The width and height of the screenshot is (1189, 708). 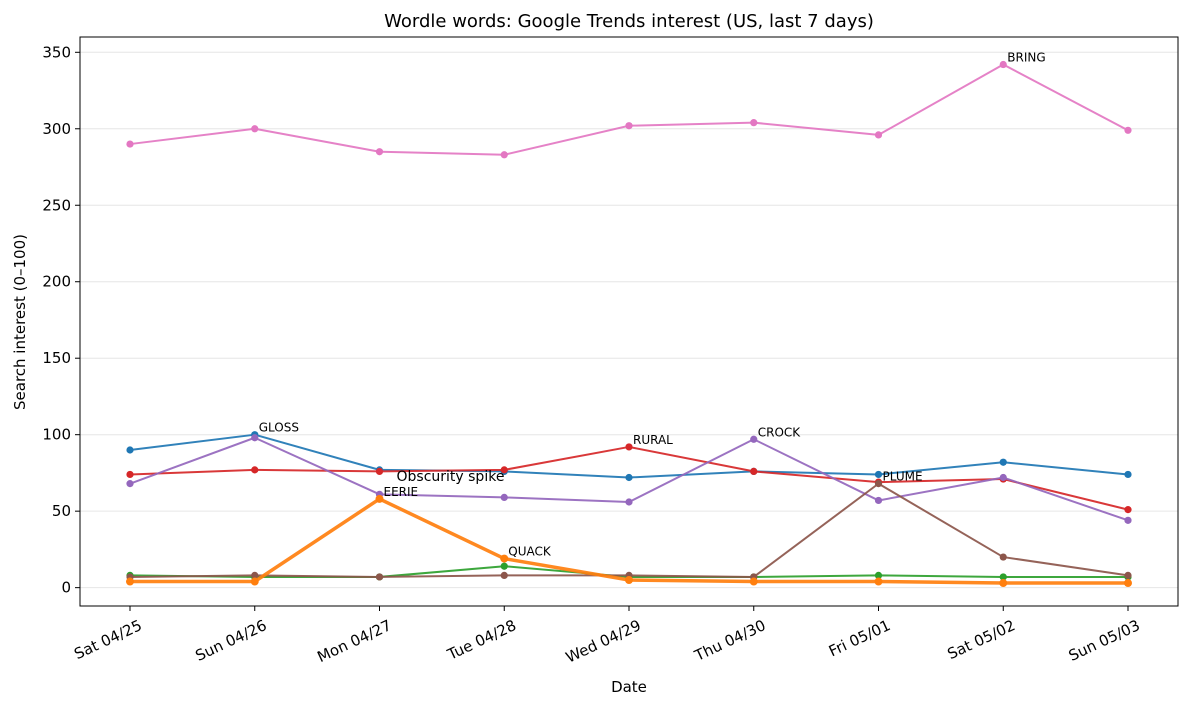 What do you see at coordinates (56, 282) in the screenshot?
I see `y-tick-label: 200` at bounding box center [56, 282].